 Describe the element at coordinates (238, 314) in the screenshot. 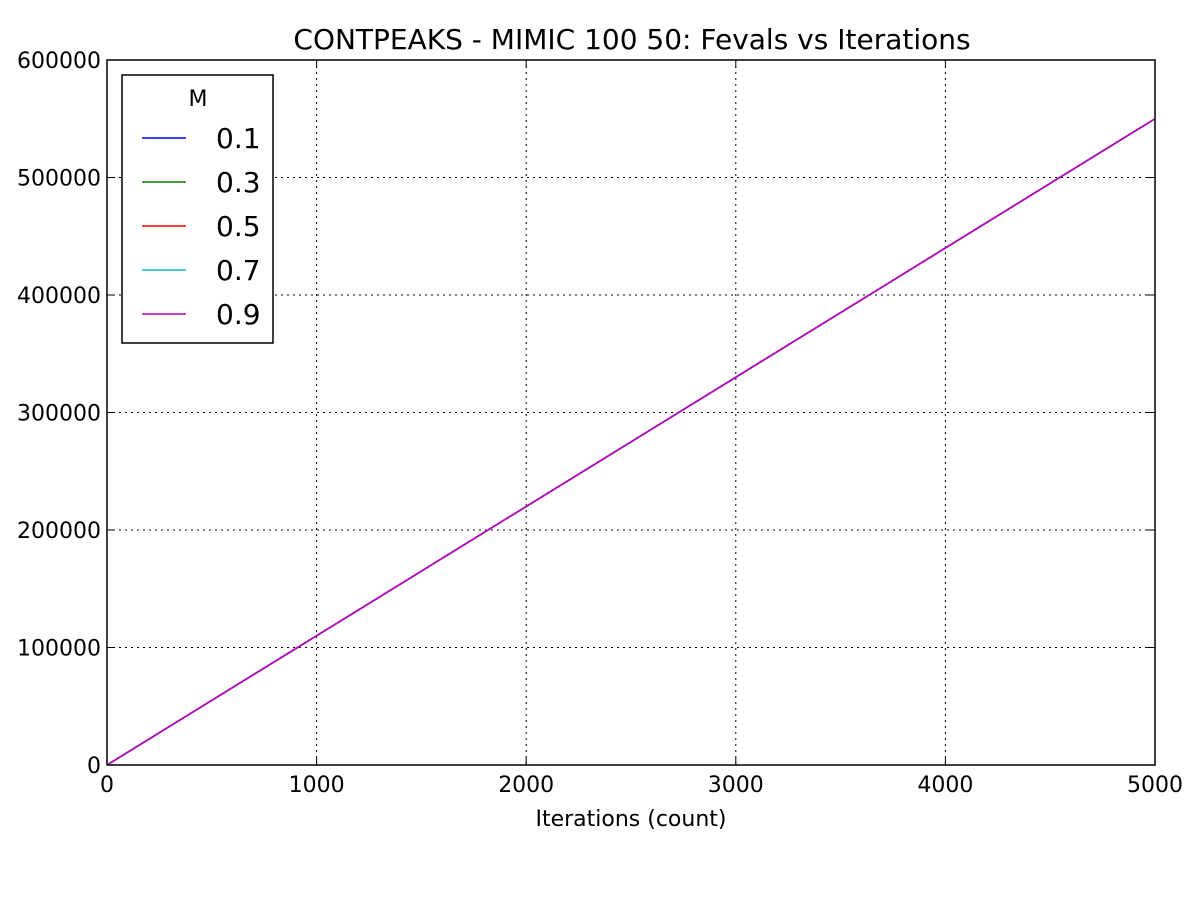

I see `legend-label: 0.9` at that location.